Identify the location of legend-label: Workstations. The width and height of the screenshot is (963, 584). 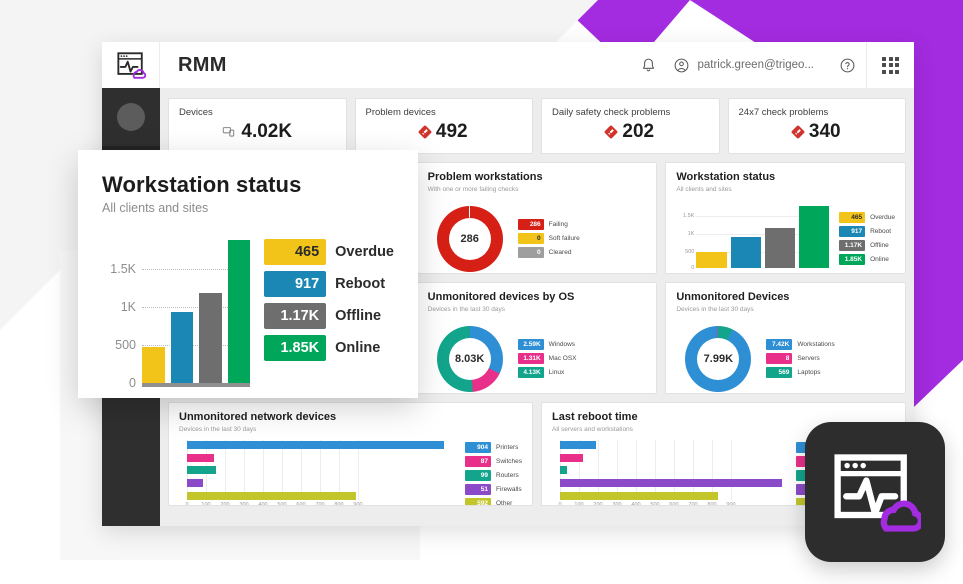
(816, 345).